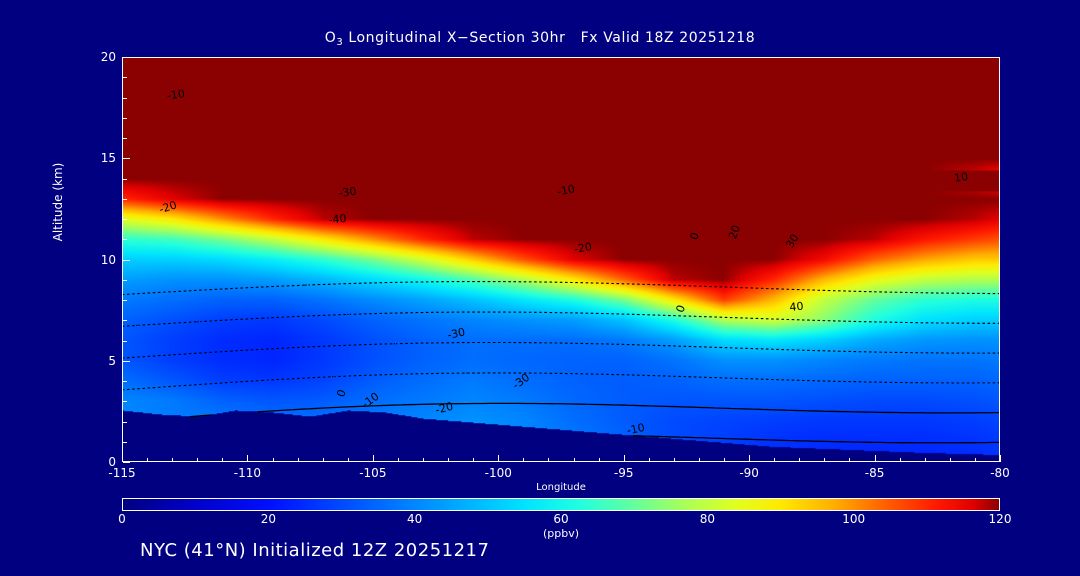 The height and width of the screenshot is (576, 1080). I want to click on footer-caption: NYC (41°N) Initialized 12Z 20251217, so click(315, 550).